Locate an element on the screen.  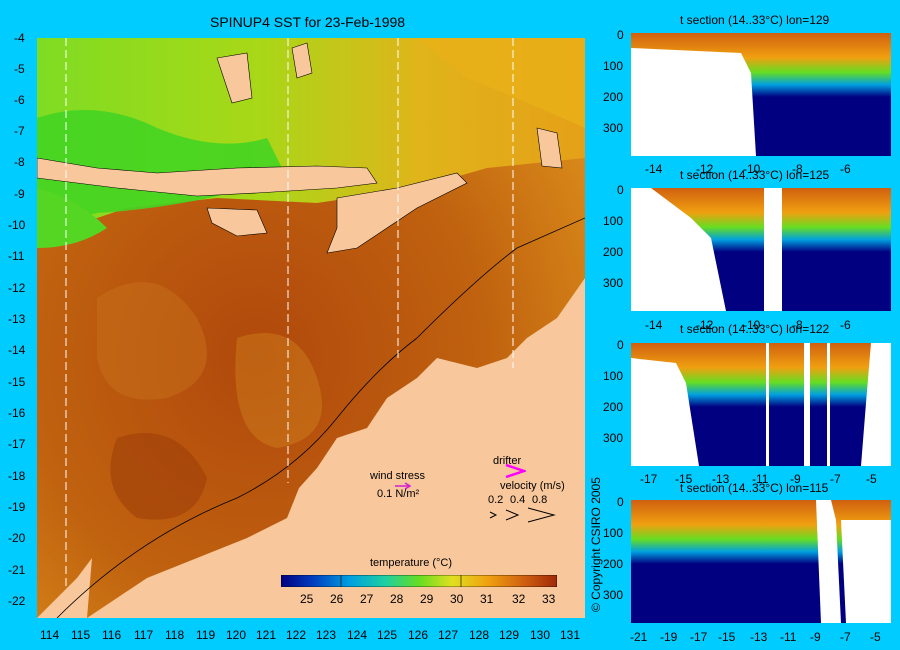
wind-arrow-icon is located at coordinates (403, 486).